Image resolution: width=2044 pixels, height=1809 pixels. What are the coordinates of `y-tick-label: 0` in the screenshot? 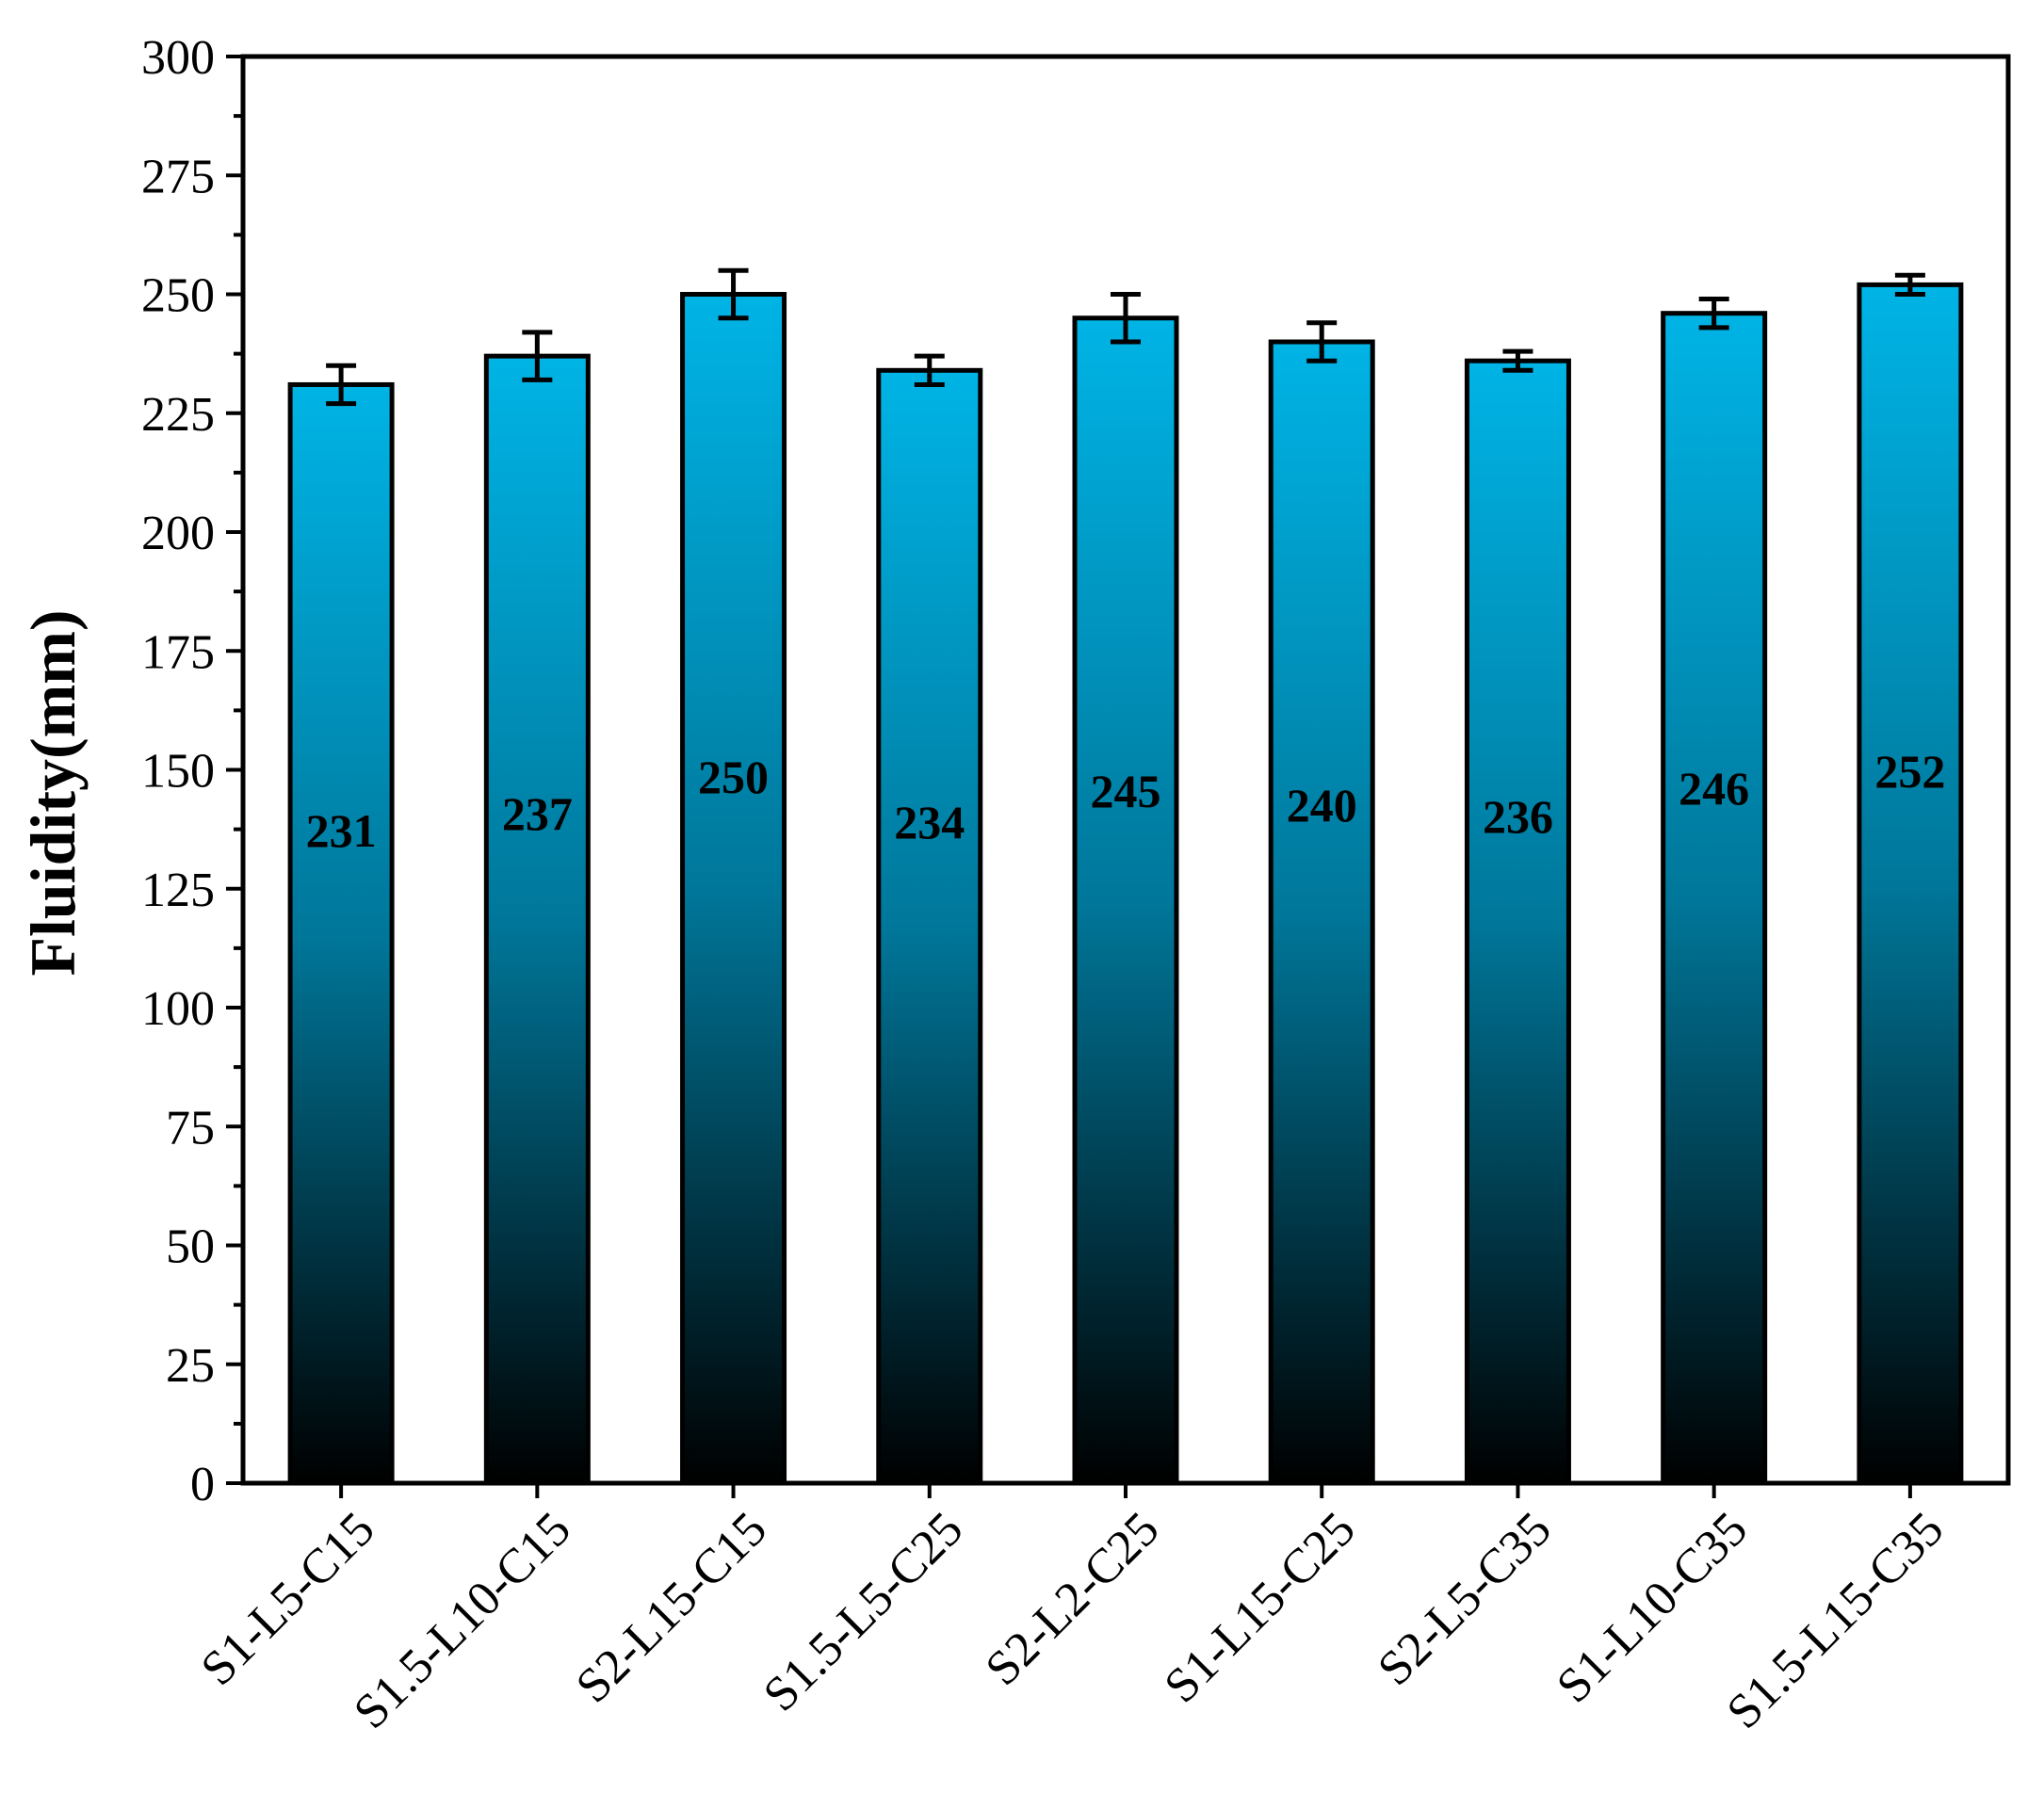 It's located at (202, 1484).